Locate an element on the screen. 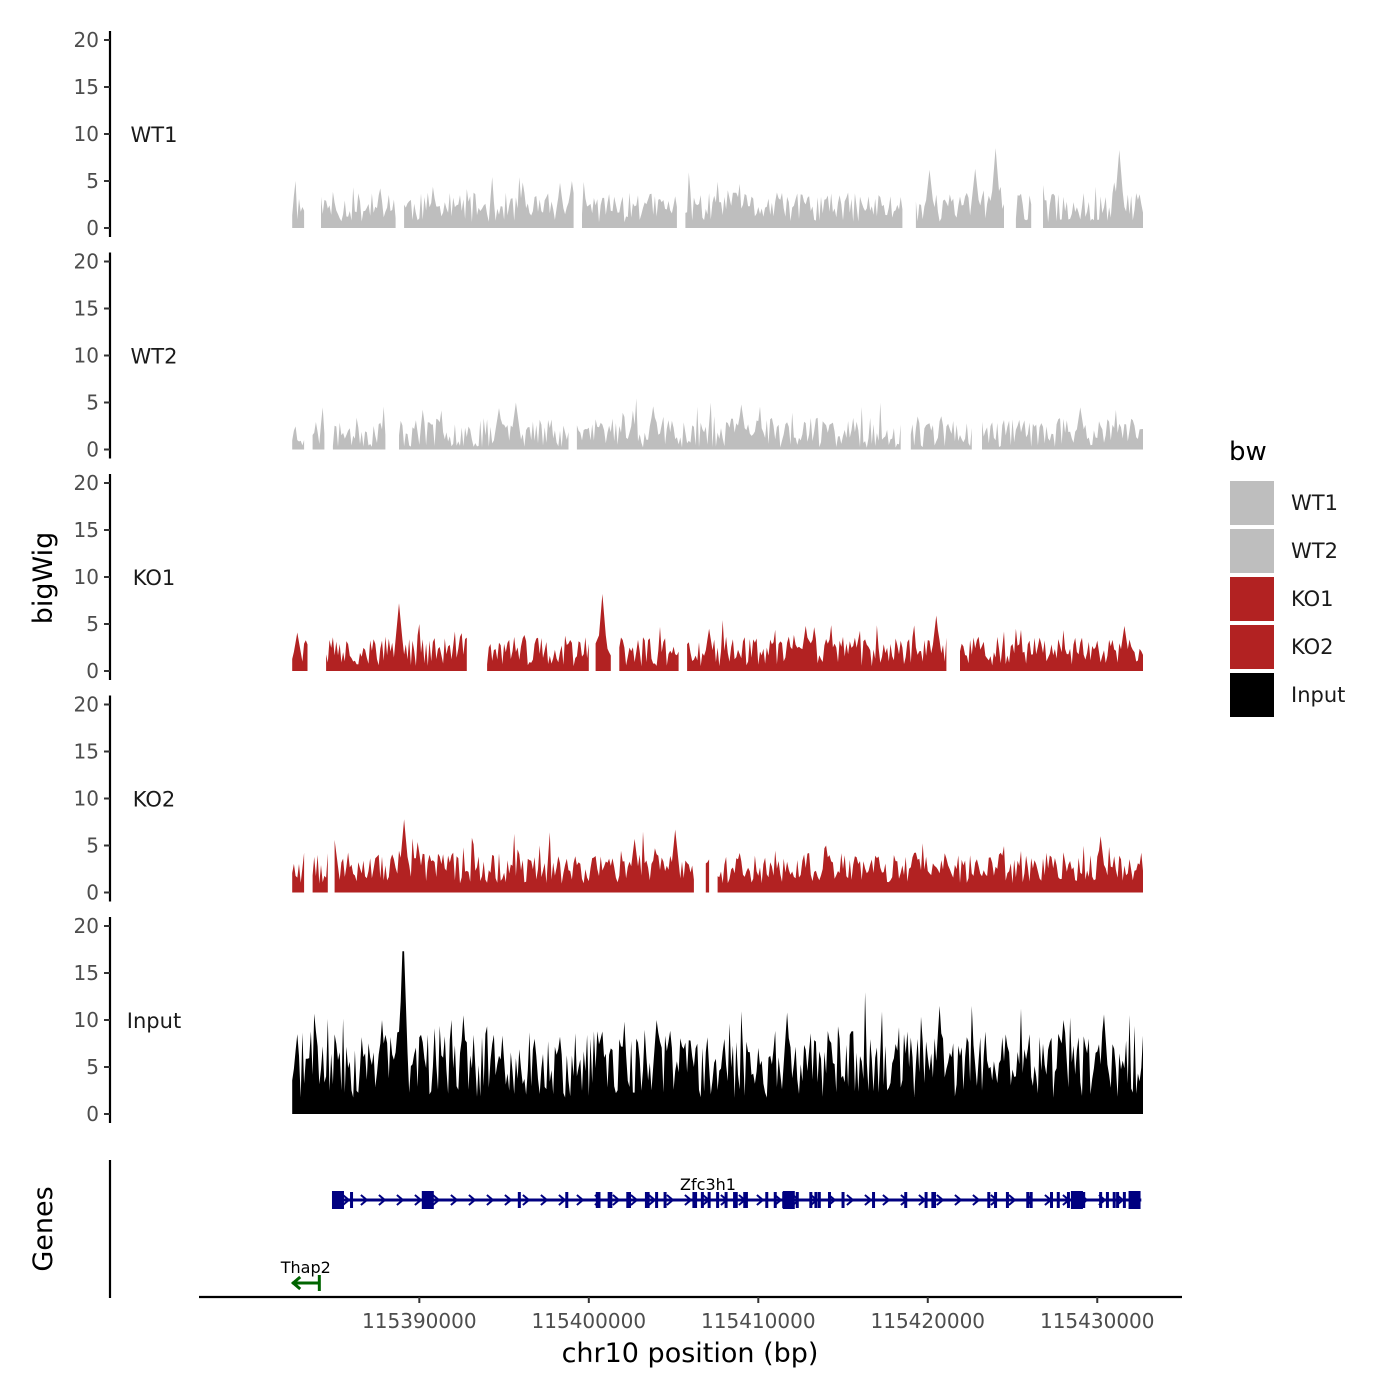  legend-swatch-input is located at coordinates (1252, 695).